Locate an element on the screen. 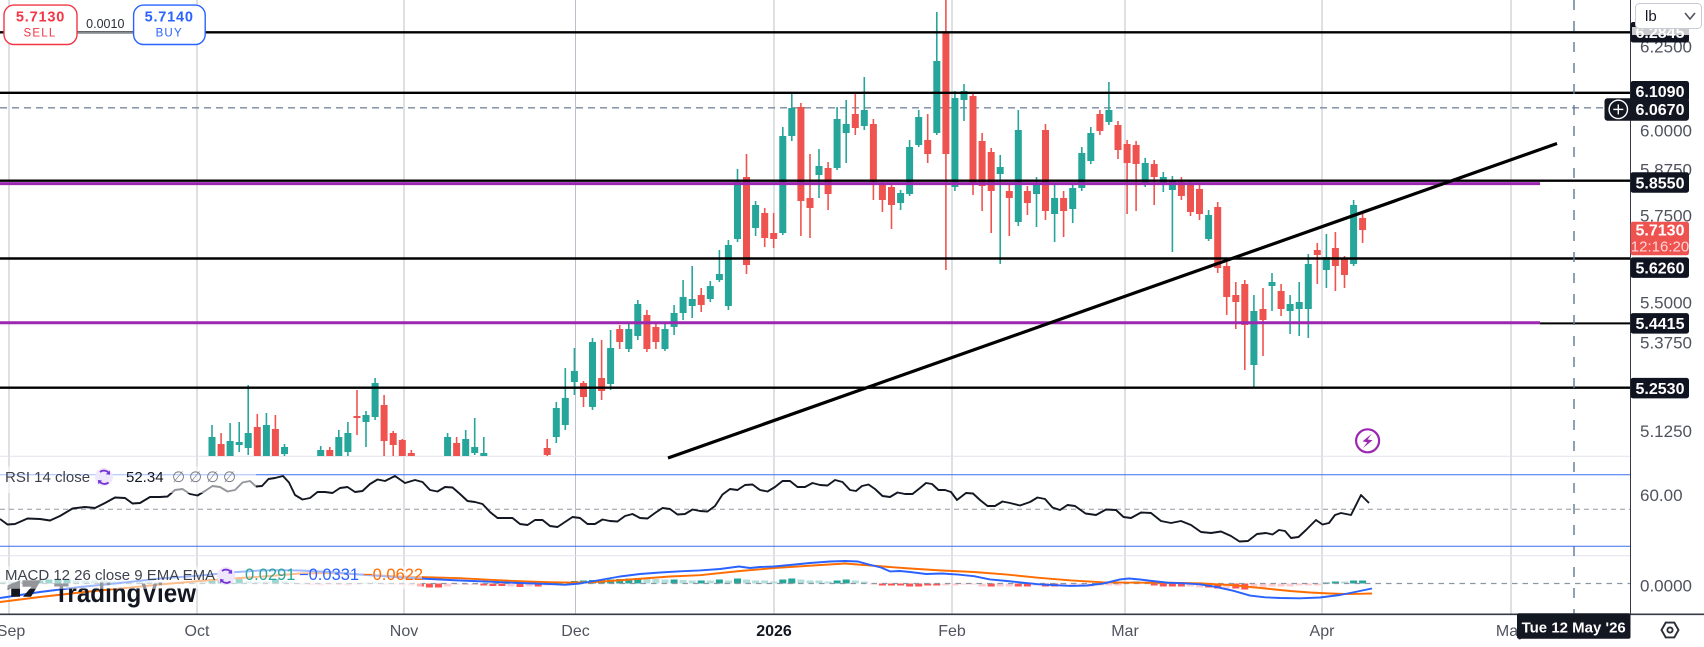 This screenshot has width=1704, height=647. svg-text: Oct is located at coordinates (197, 631).